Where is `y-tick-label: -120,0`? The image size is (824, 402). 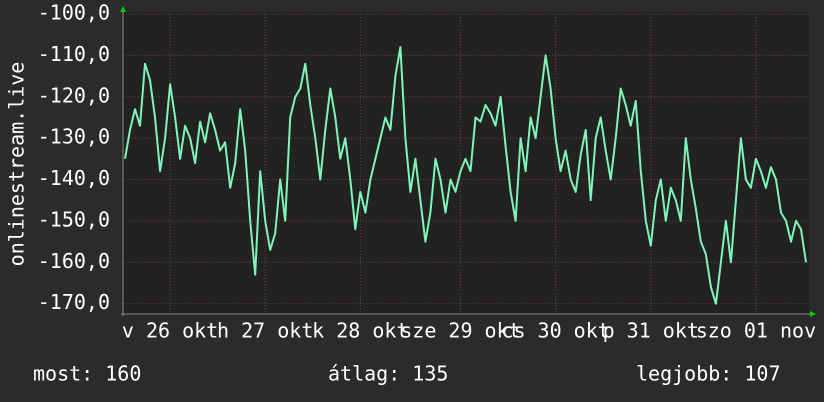 y-tick-label: -120,0 is located at coordinates (74, 95).